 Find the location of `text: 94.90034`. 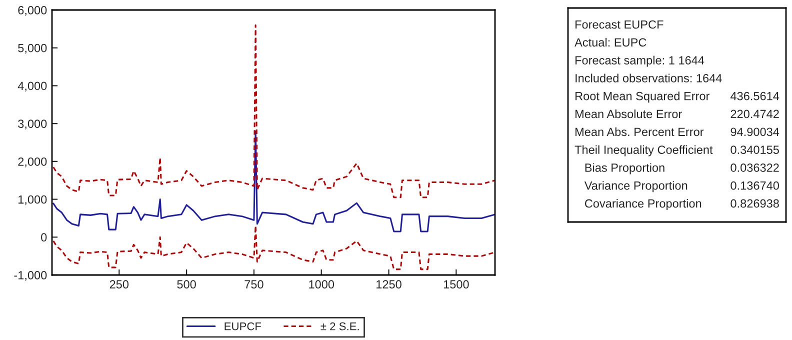

text: 94.90034 is located at coordinates (755, 132).